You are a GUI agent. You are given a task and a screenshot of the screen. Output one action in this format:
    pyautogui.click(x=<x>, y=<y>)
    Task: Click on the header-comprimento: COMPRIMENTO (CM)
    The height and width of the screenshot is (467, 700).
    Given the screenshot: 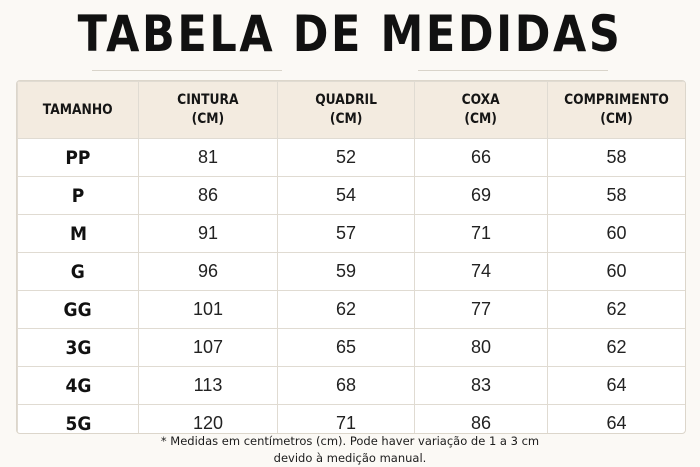 What is the action you would take?
    pyautogui.click(x=616, y=110)
    